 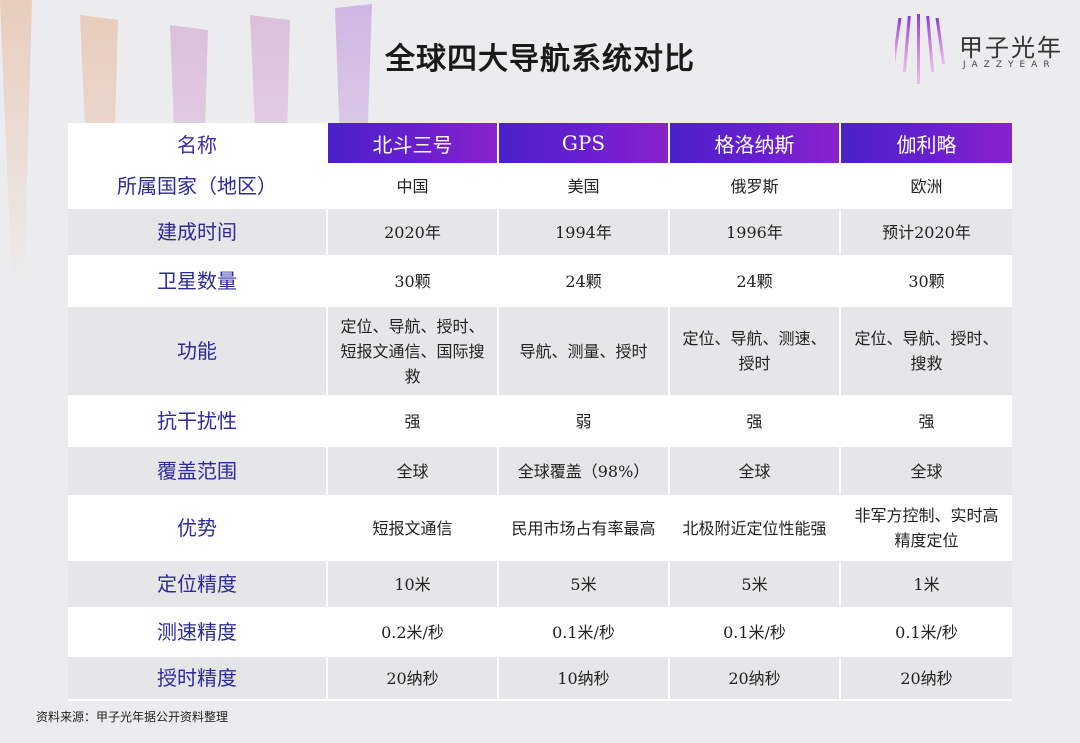 I want to click on brand-logo: 甲子光年 JAZZYEAR, so click(x=985, y=50).